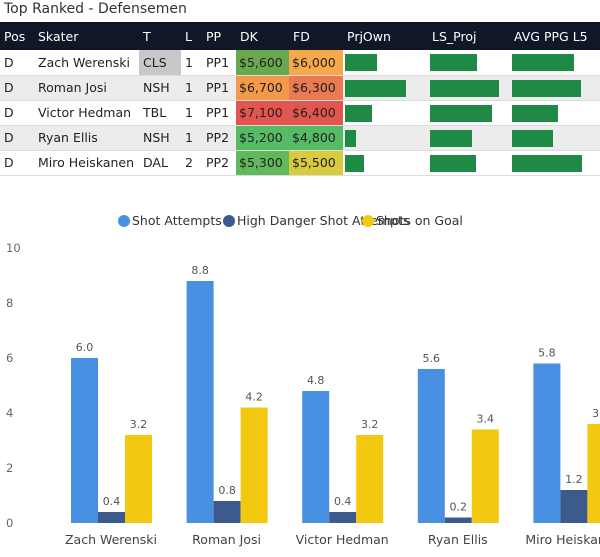 The width and height of the screenshot is (600, 557). I want to click on cell-pp: PP2, so click(219, 163).